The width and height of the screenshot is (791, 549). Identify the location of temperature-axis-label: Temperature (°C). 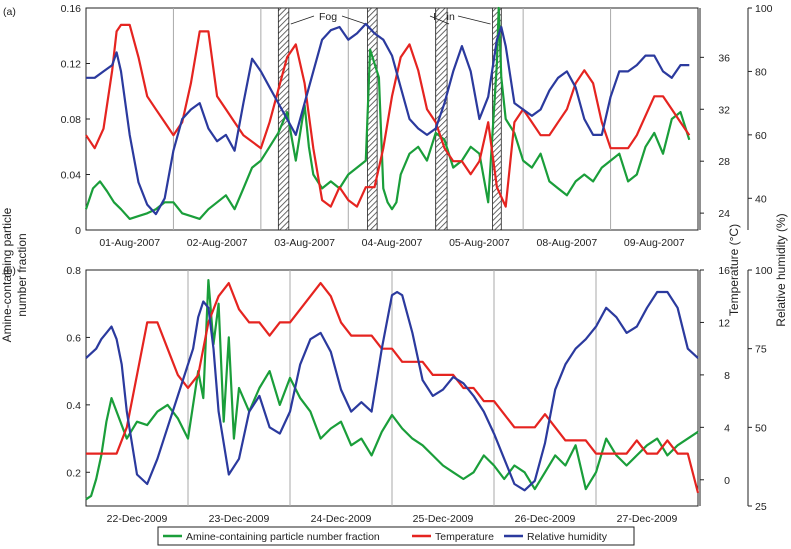
(734, 270).